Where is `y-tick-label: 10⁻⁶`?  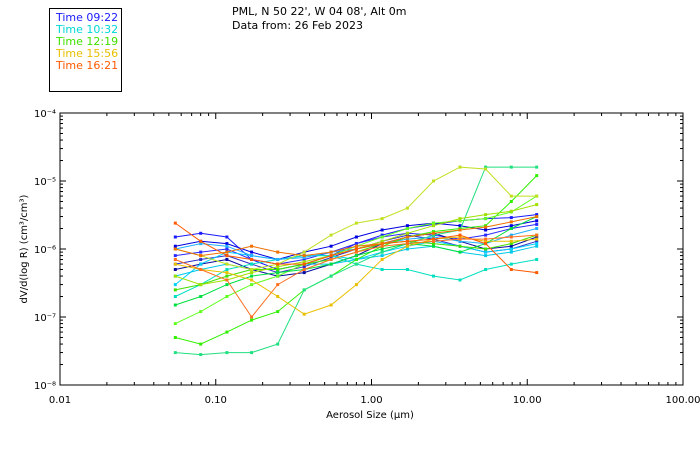 y-tick-label: 10⁻⁶ is located at coordinates (45, 250).